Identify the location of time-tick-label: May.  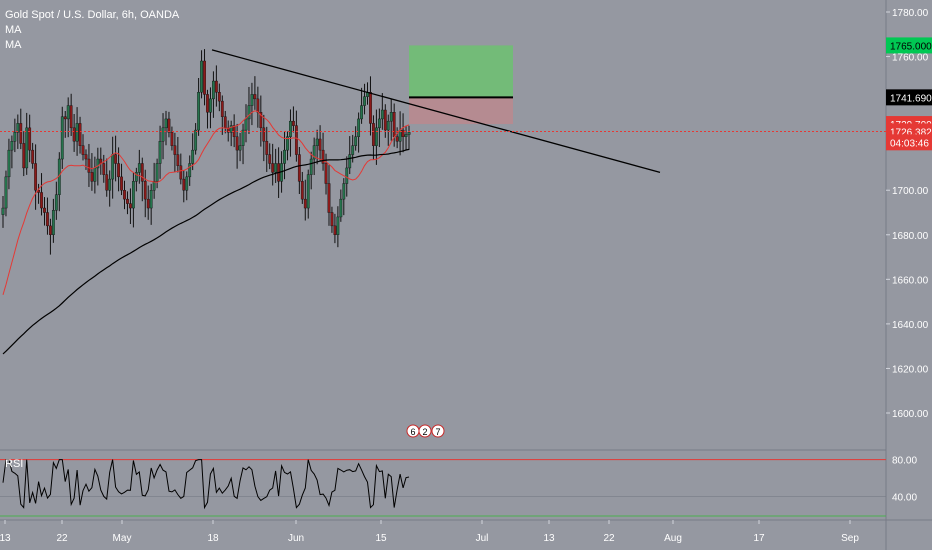
(122, 538).